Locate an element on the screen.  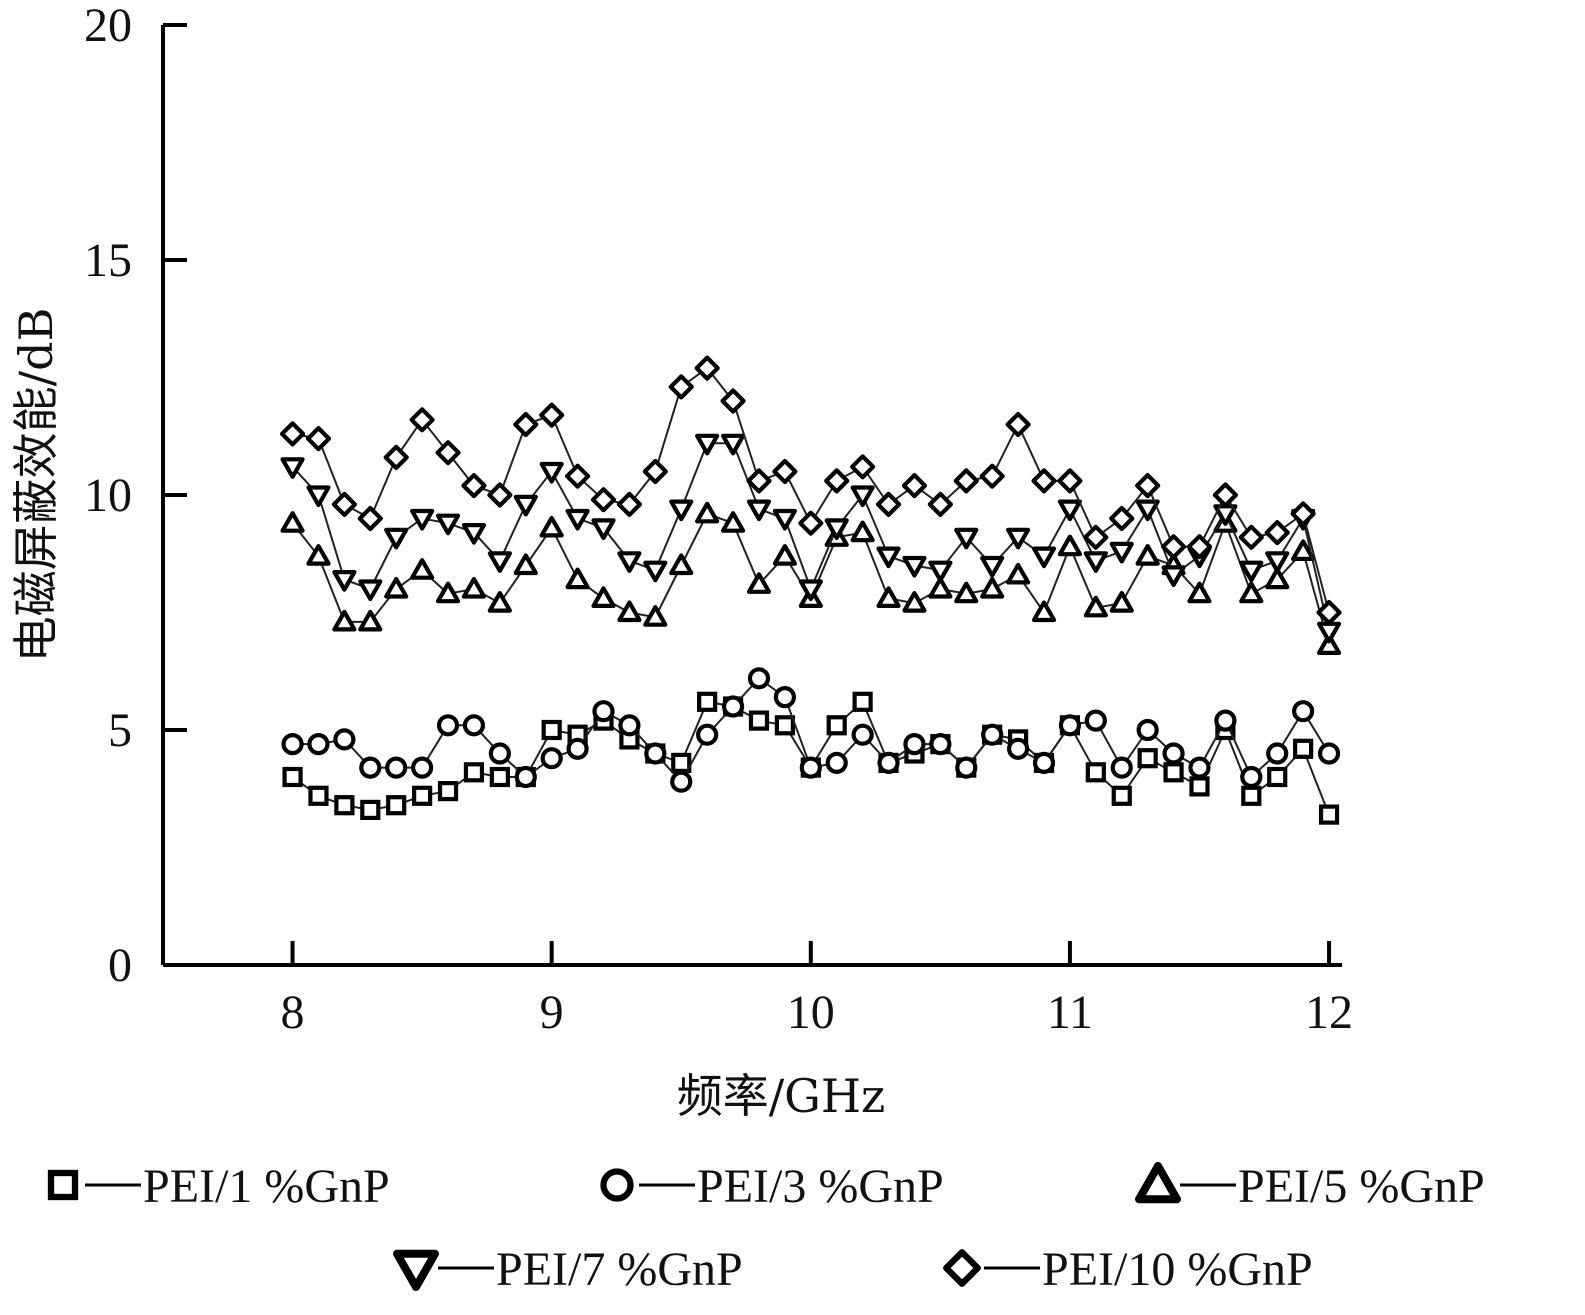
legend-label: PEI/3 %GnP is located at coordinates (820, 1186).